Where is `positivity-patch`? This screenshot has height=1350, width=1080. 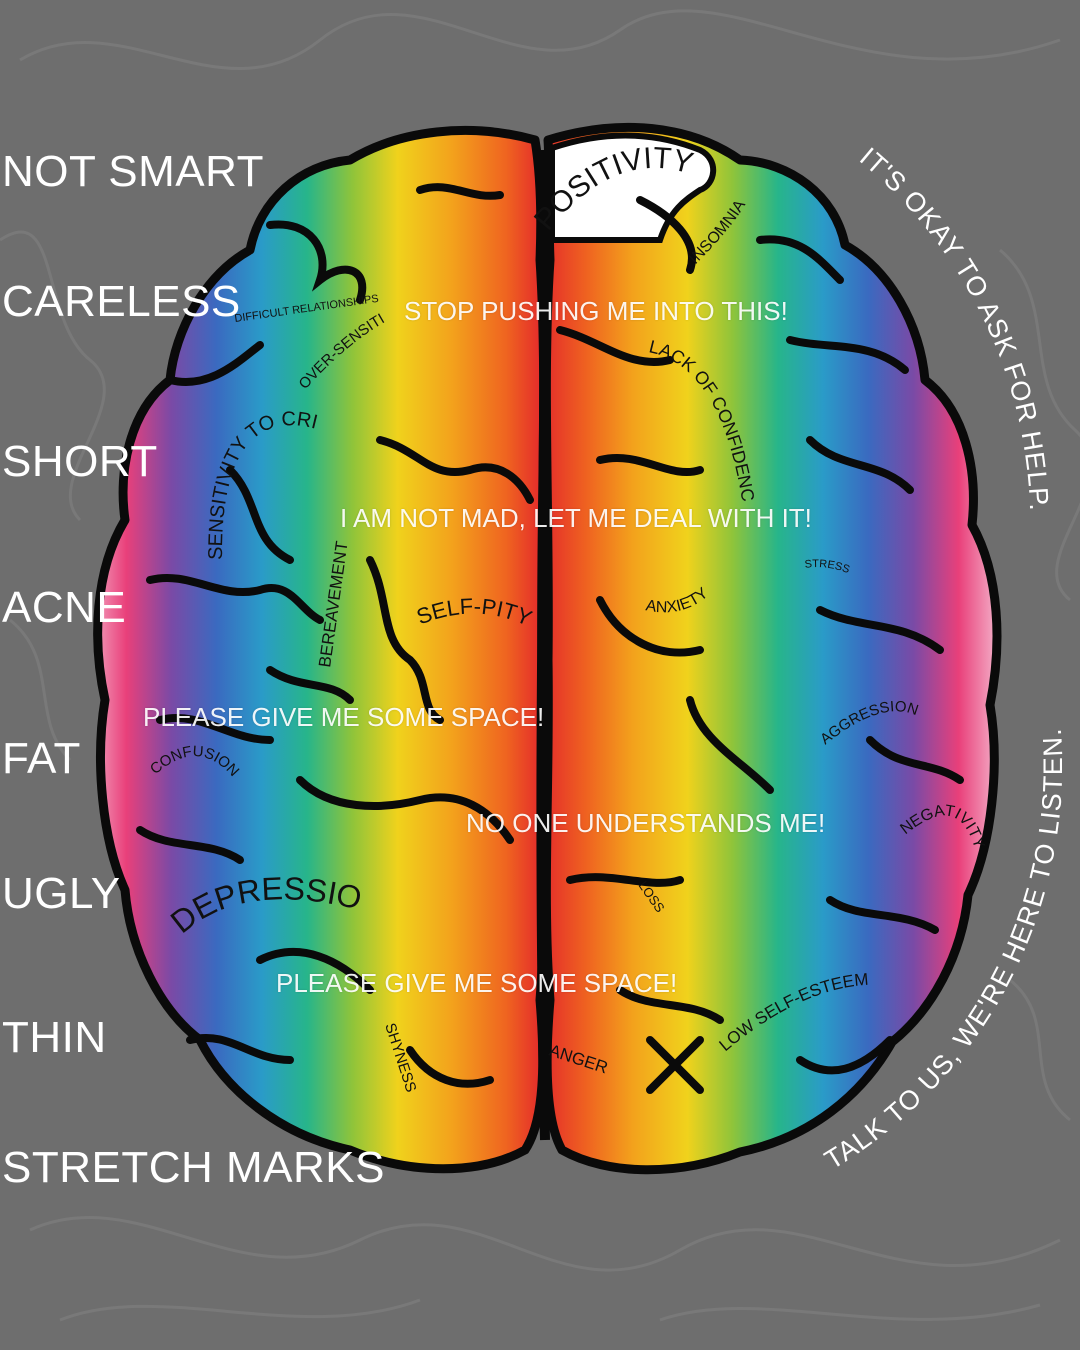 positivity-patch is located at coordinates (633, 187).